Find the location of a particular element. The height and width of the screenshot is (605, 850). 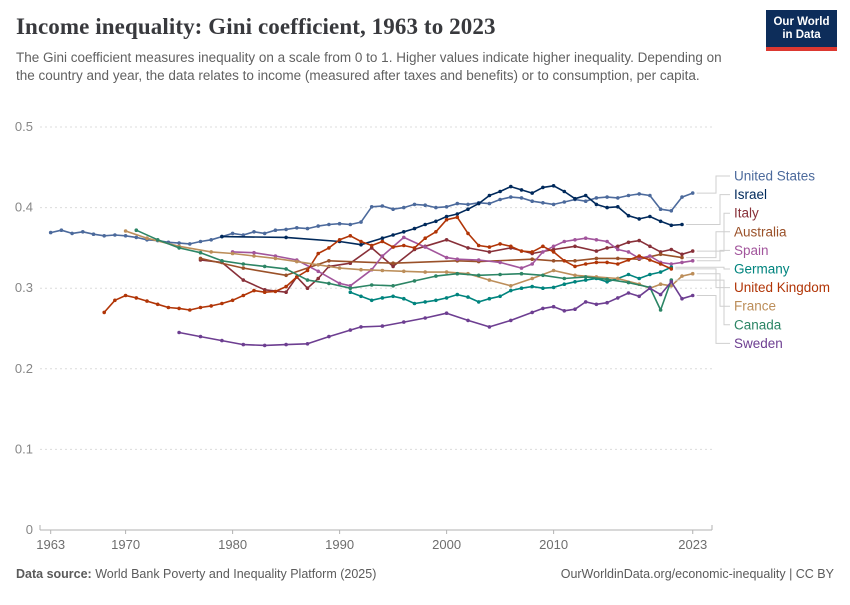

legend-label-israel: Israel is located at coordinates (750, 194).